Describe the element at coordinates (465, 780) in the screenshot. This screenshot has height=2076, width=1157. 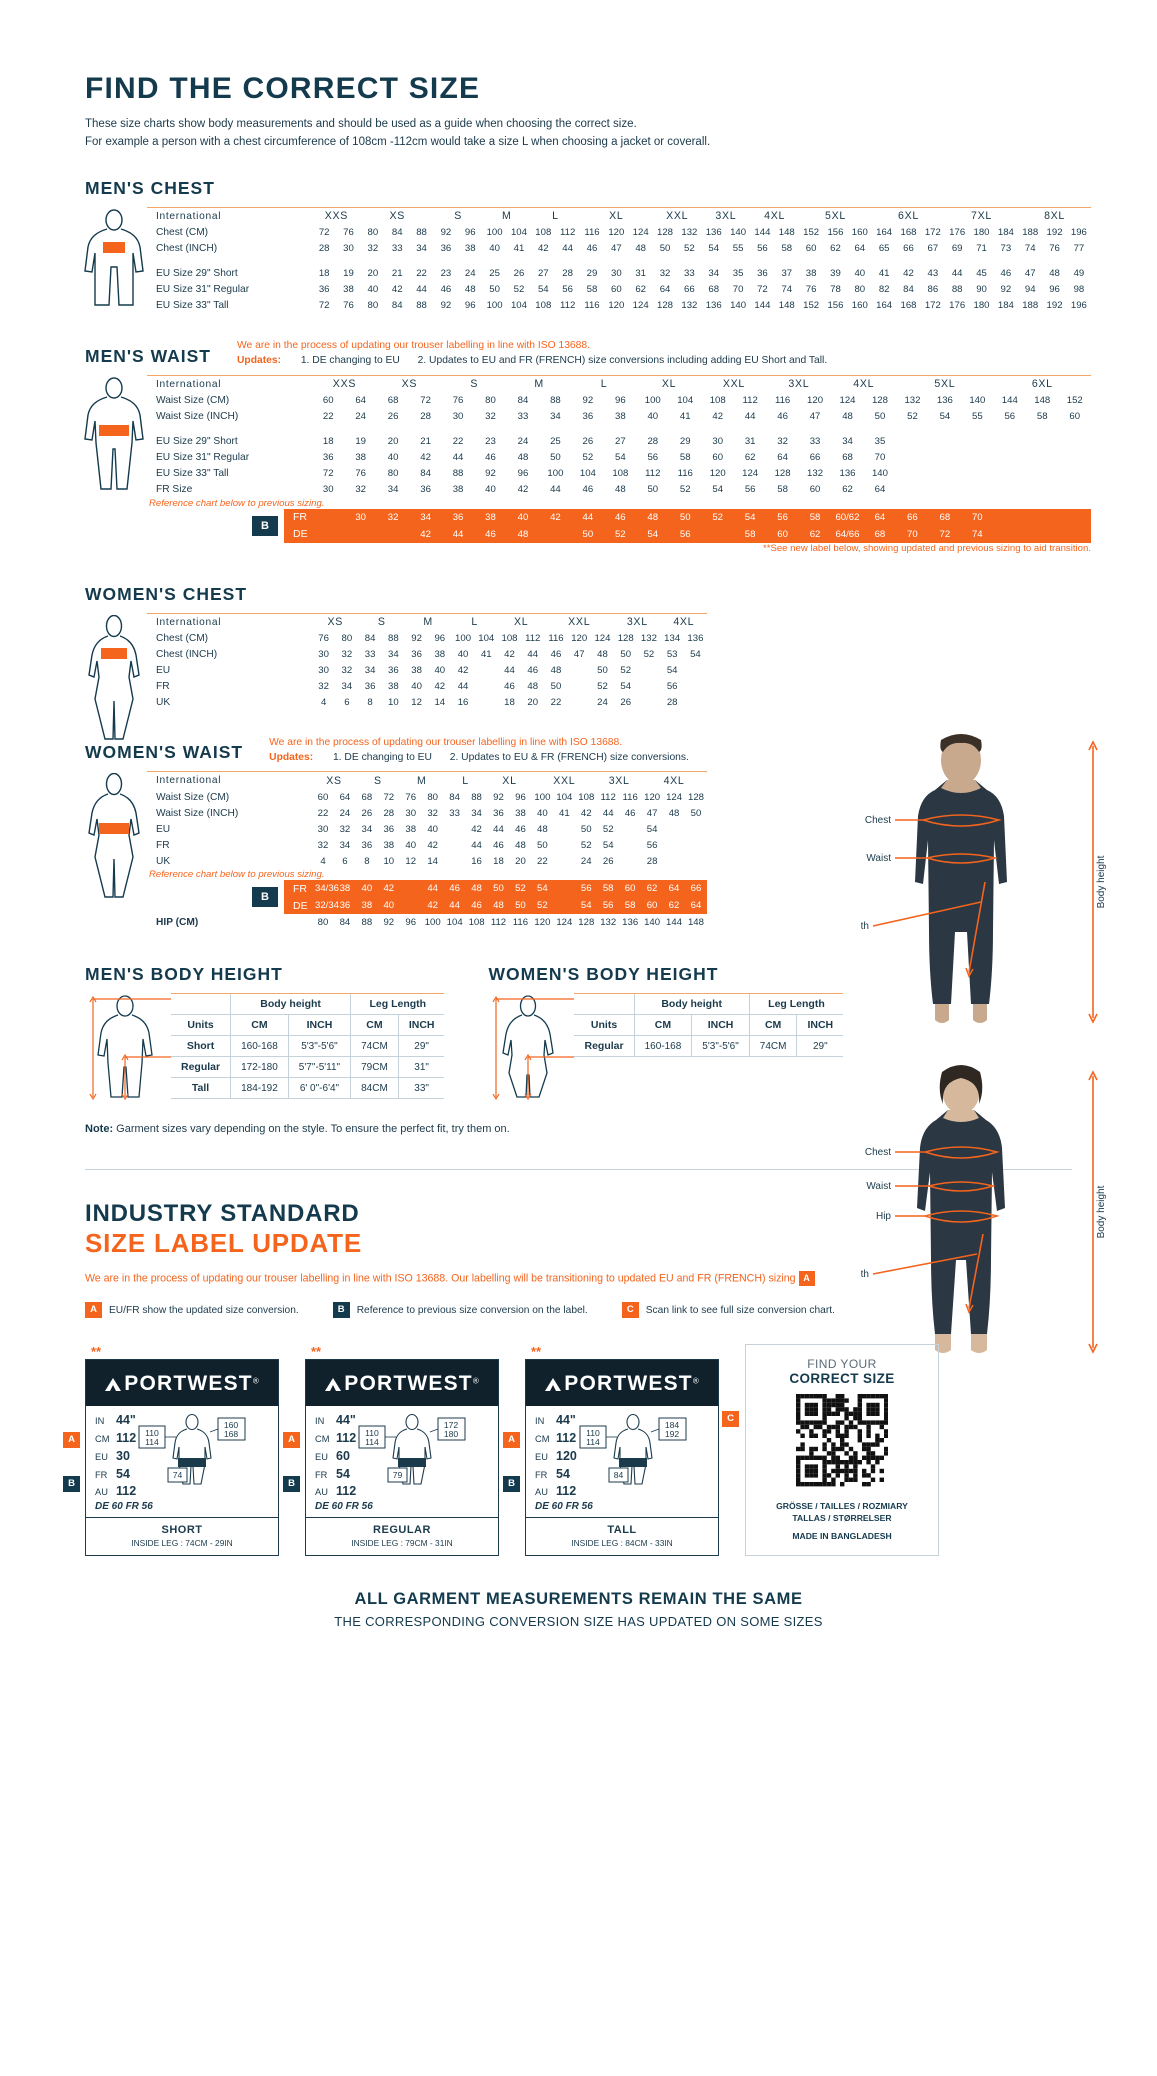
I see `col-header: L` at that location.